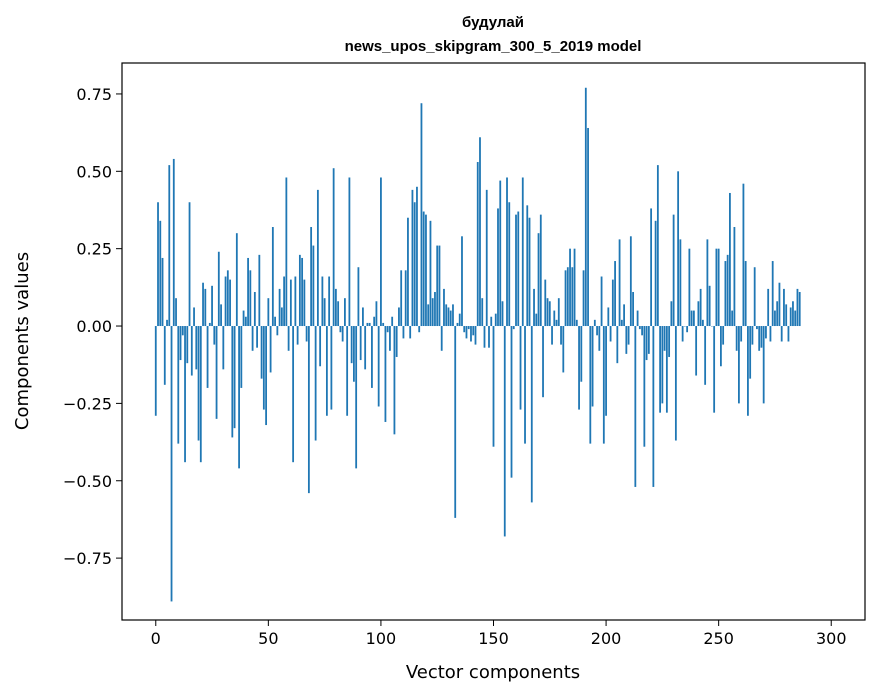  I want to click on y-ticks: −0.75 −0.50 −0.25 0.00 0.25 0.50 0.75, so click(92, 326).